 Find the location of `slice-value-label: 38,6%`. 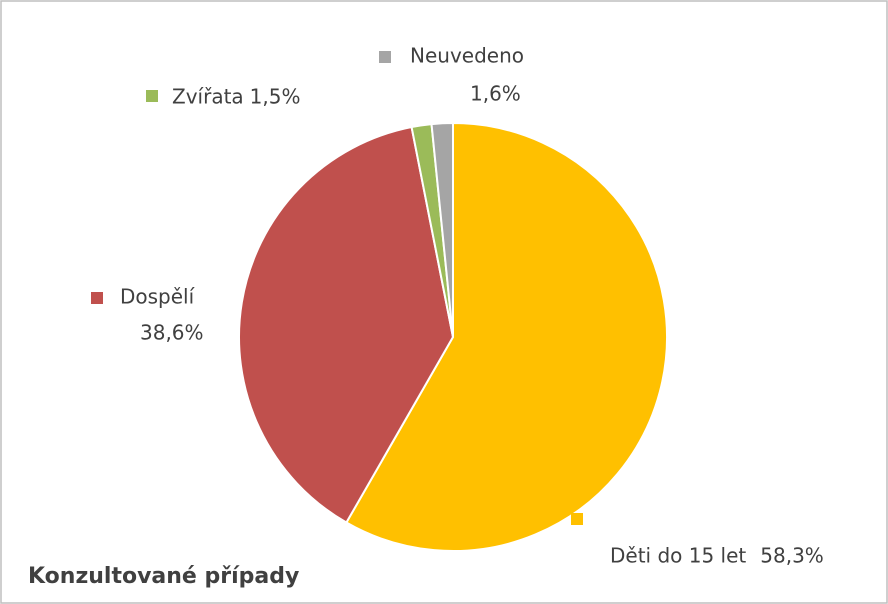

slice-value-label: 38,6% is located at coordinates (172, 333).